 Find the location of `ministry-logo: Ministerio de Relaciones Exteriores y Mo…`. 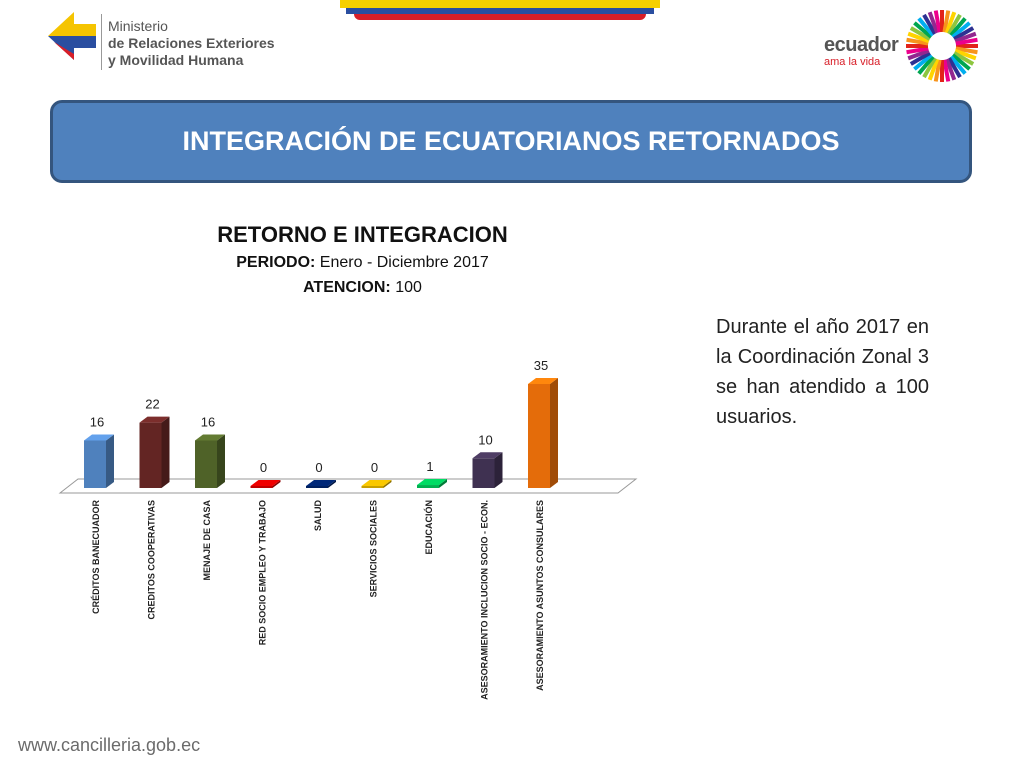

ministry-logo: Ministerio de Relaciones Exteriores y Mo… is located at coordinates (164, 39).